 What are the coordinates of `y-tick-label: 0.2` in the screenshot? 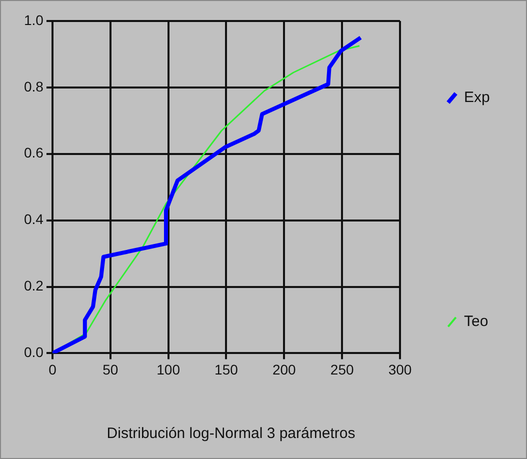 It's located at (34, 286).